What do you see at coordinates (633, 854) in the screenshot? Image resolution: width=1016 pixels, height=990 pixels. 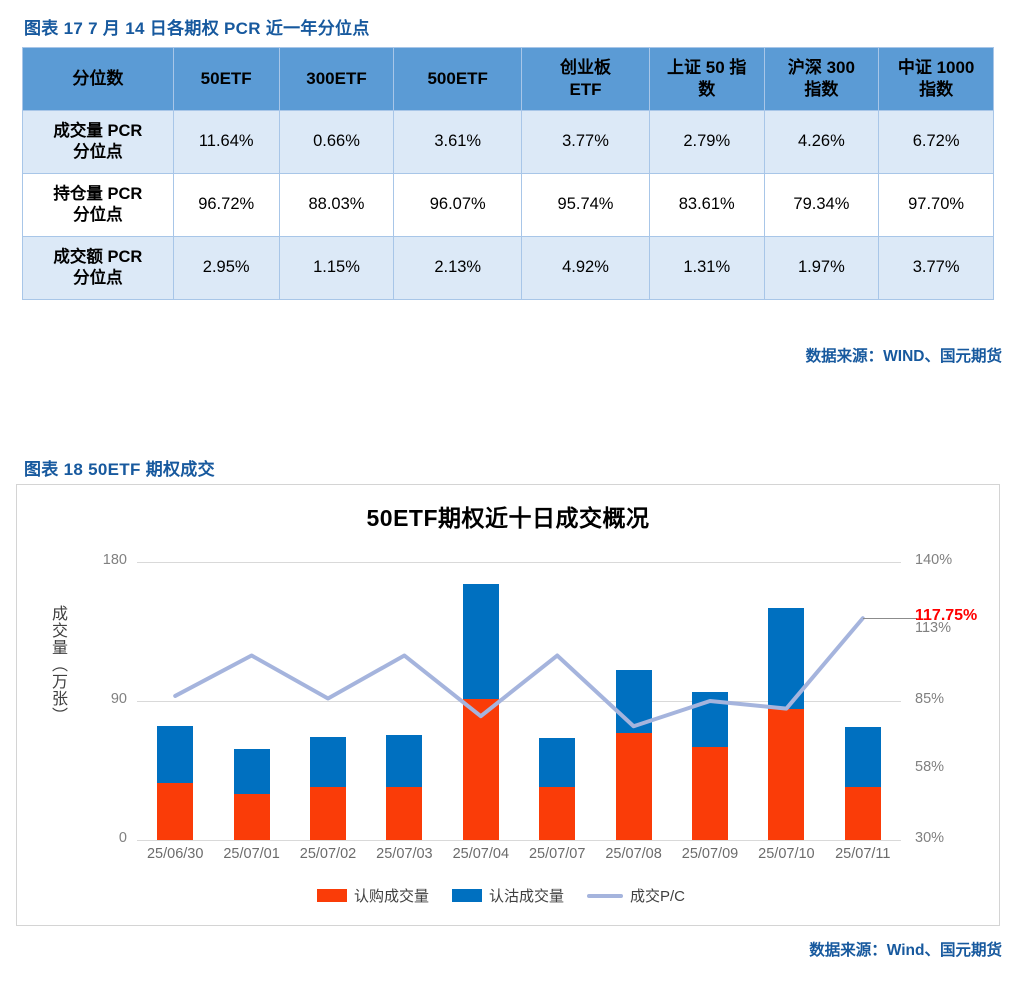 I see `chart-x-tick-label: 25/07/08` at bounding box center [633, 854].